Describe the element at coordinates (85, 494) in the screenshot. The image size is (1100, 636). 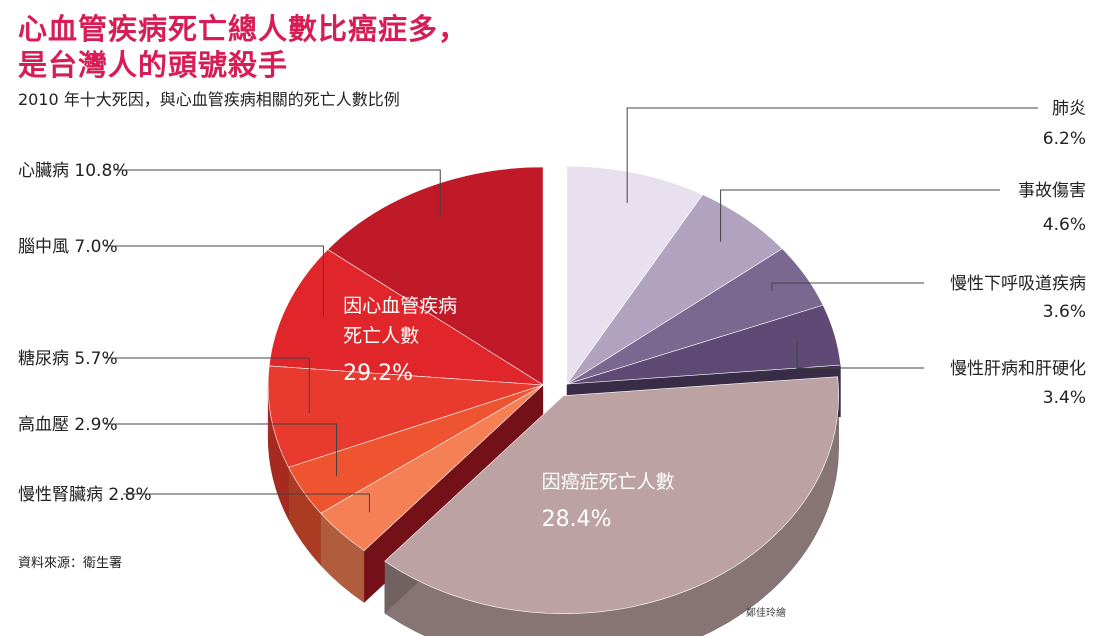
I see `label-慢性腎臟病: 慢性腎臟病 2.8%` at that location.